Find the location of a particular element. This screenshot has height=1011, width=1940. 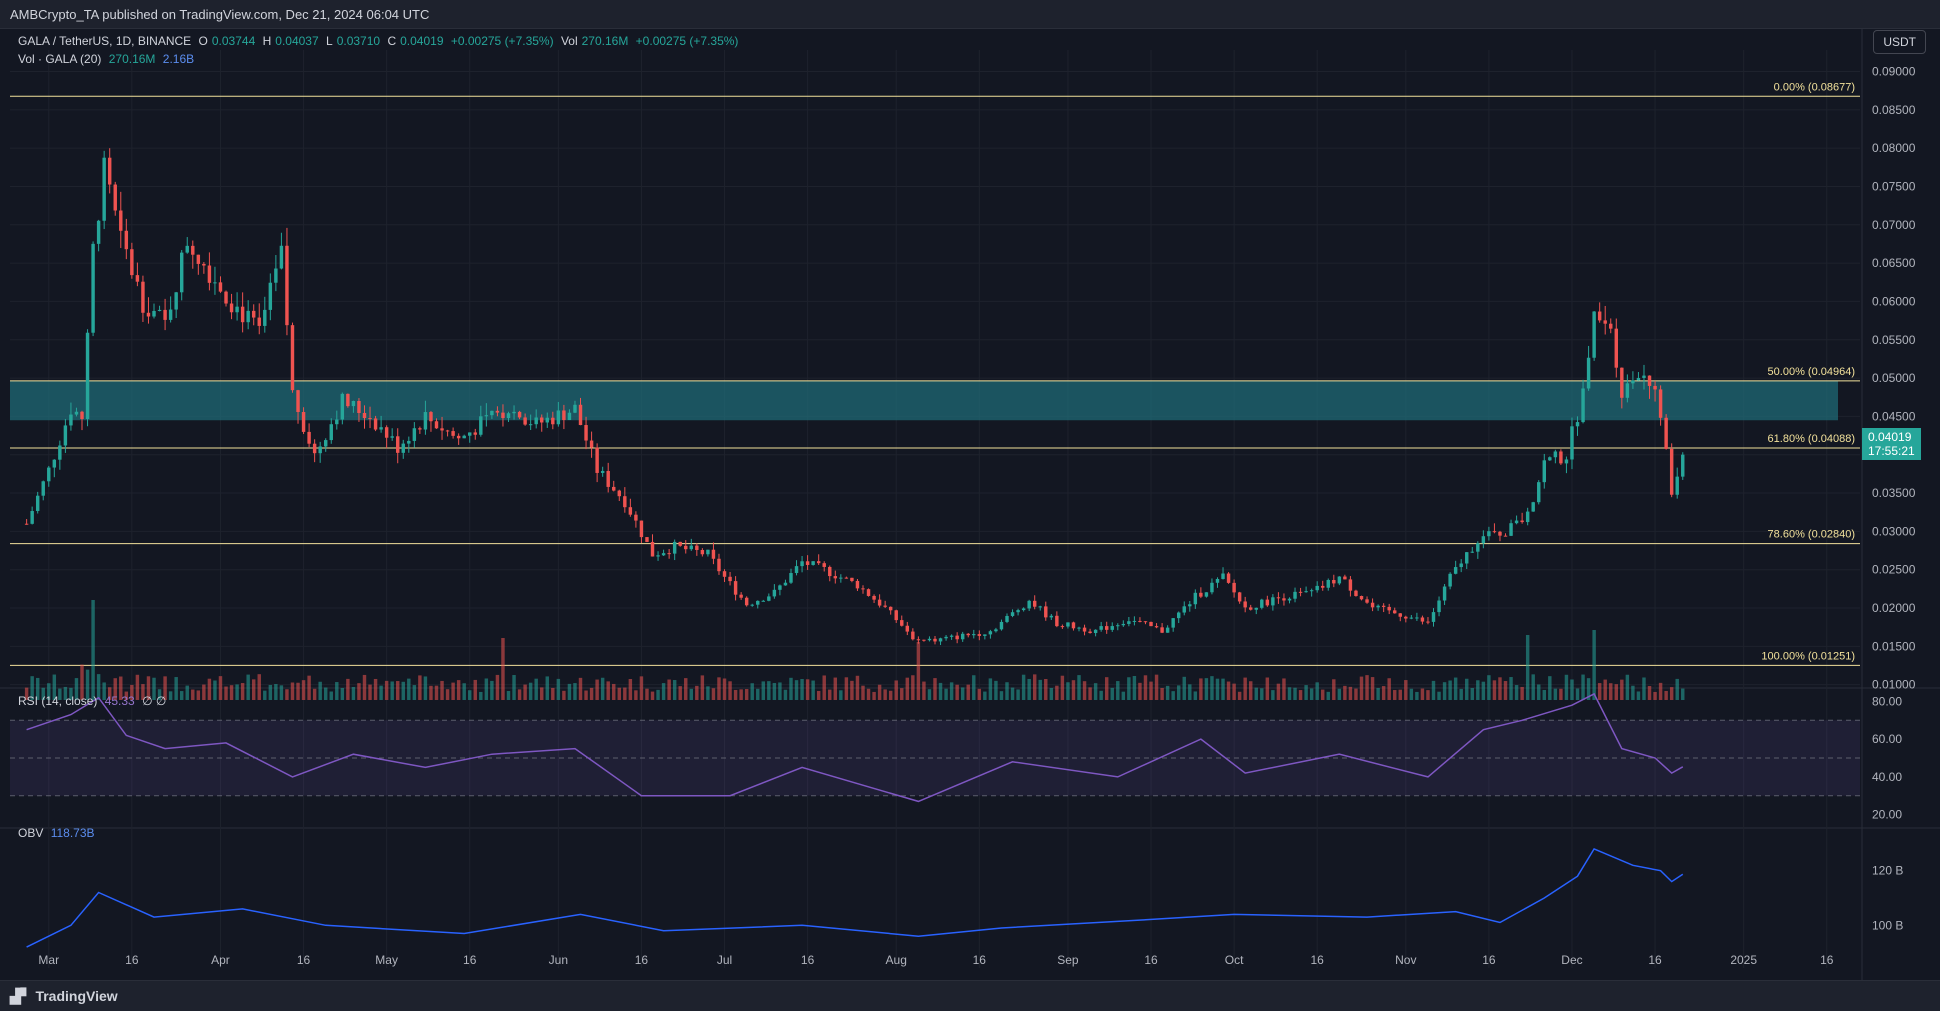

symbol-title: GALA / TetherUS, 1D, BINANCE is located at coordinates (105, 41).